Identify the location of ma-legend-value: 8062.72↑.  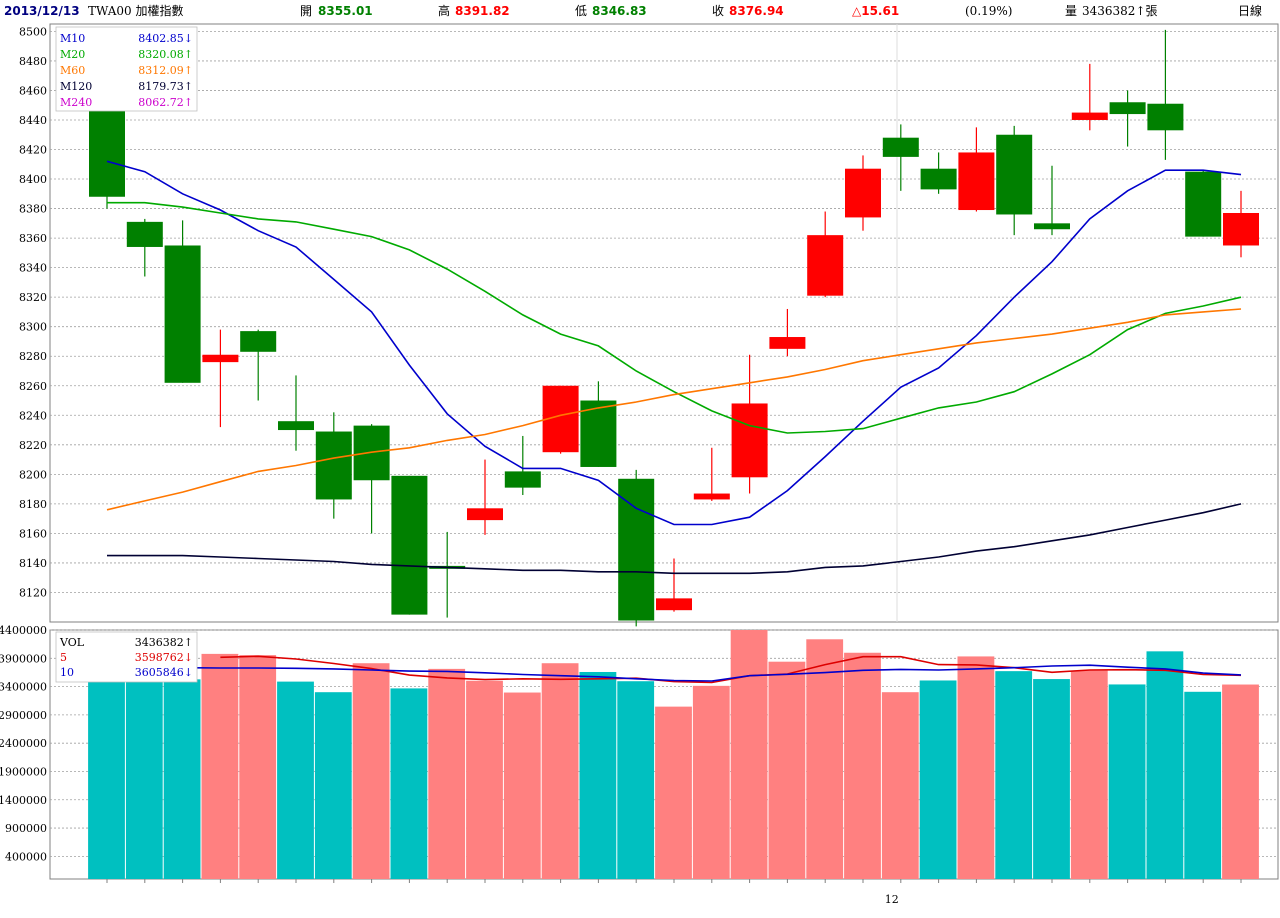
(165, 102).